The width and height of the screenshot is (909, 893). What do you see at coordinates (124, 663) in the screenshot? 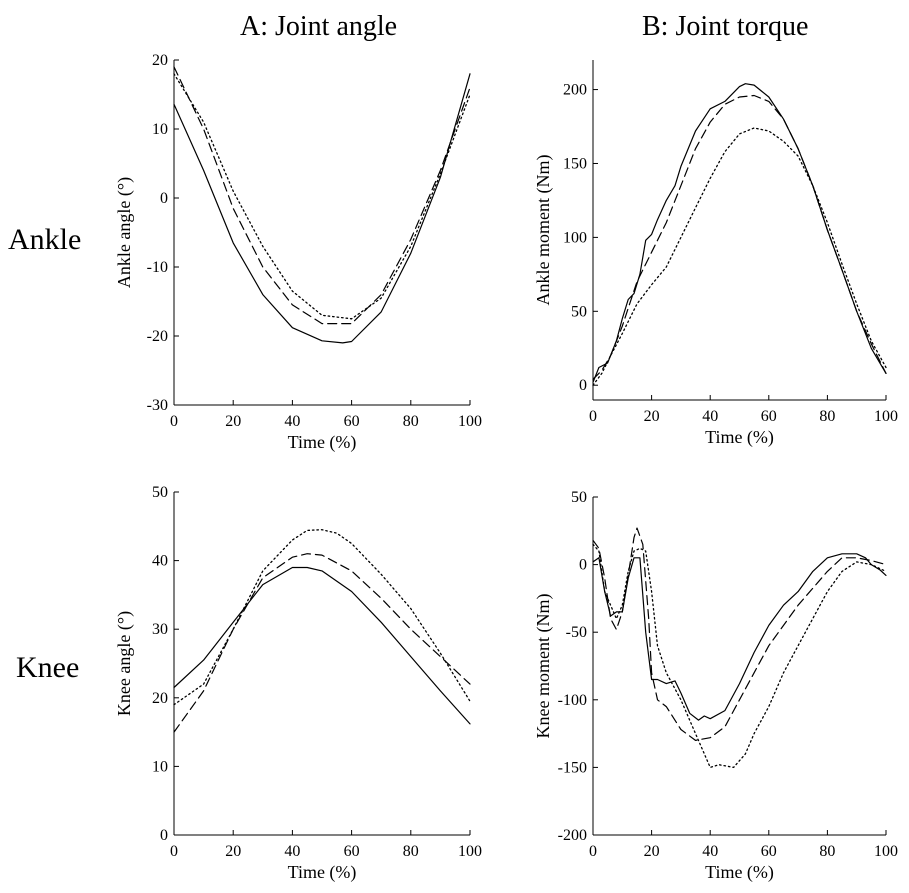
I see `y-axis-label: Knee angle (°)` at bounding box center [124, 663].